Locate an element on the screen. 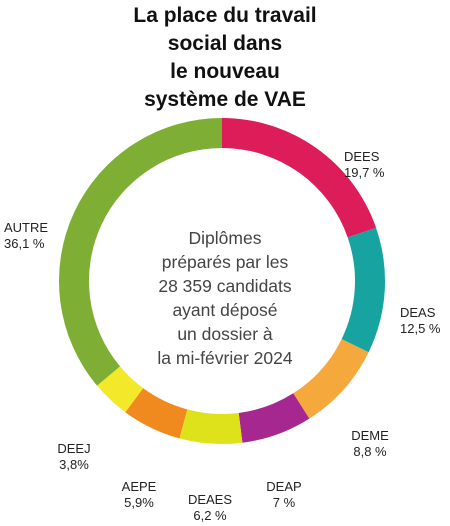 This screenshot has height=526, width=450. slice-value-deap: 7 % is located at coordinates (284, 502).